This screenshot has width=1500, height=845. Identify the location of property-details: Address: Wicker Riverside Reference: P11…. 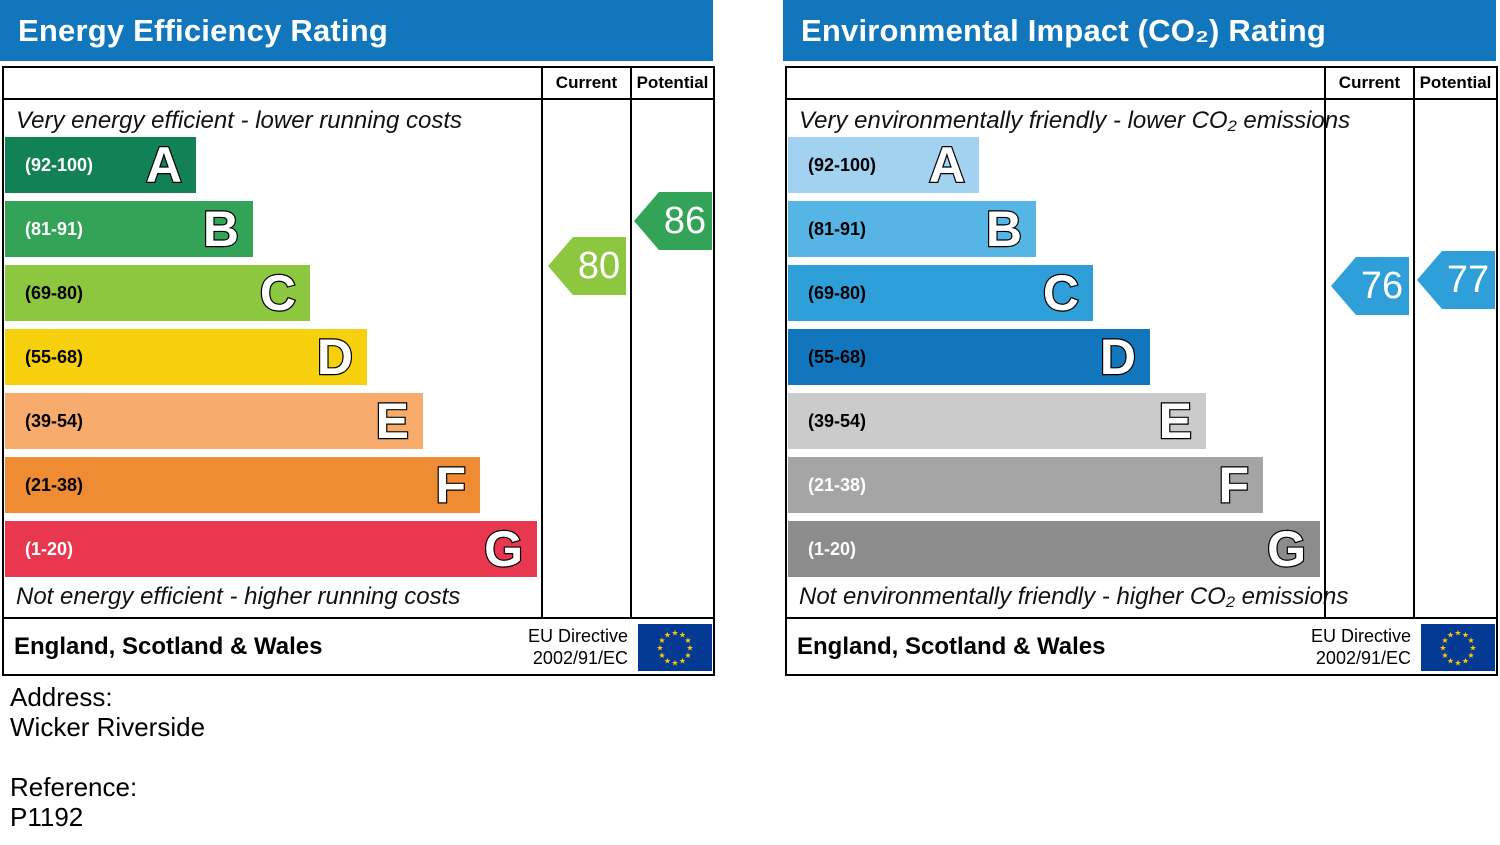
(107, 757).